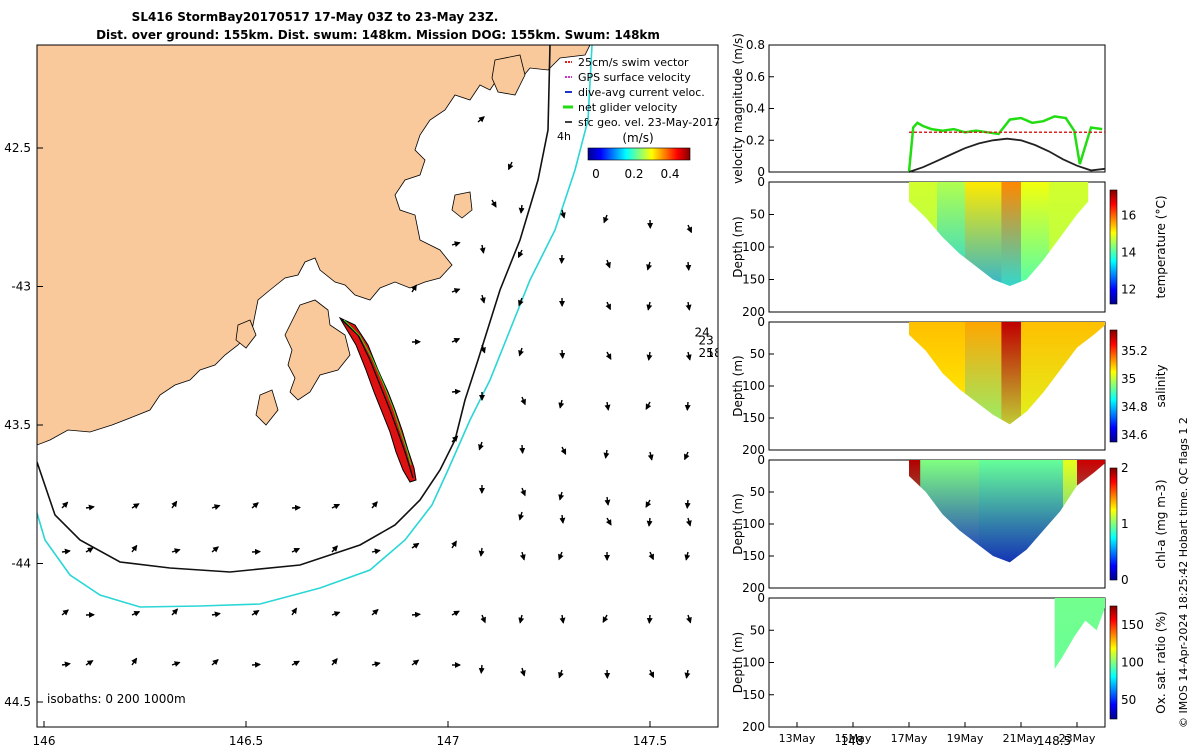  Describe the element at coordinates (1077, 738) in the screenshot. I see `time-x-tick-label: 23May` at that location.